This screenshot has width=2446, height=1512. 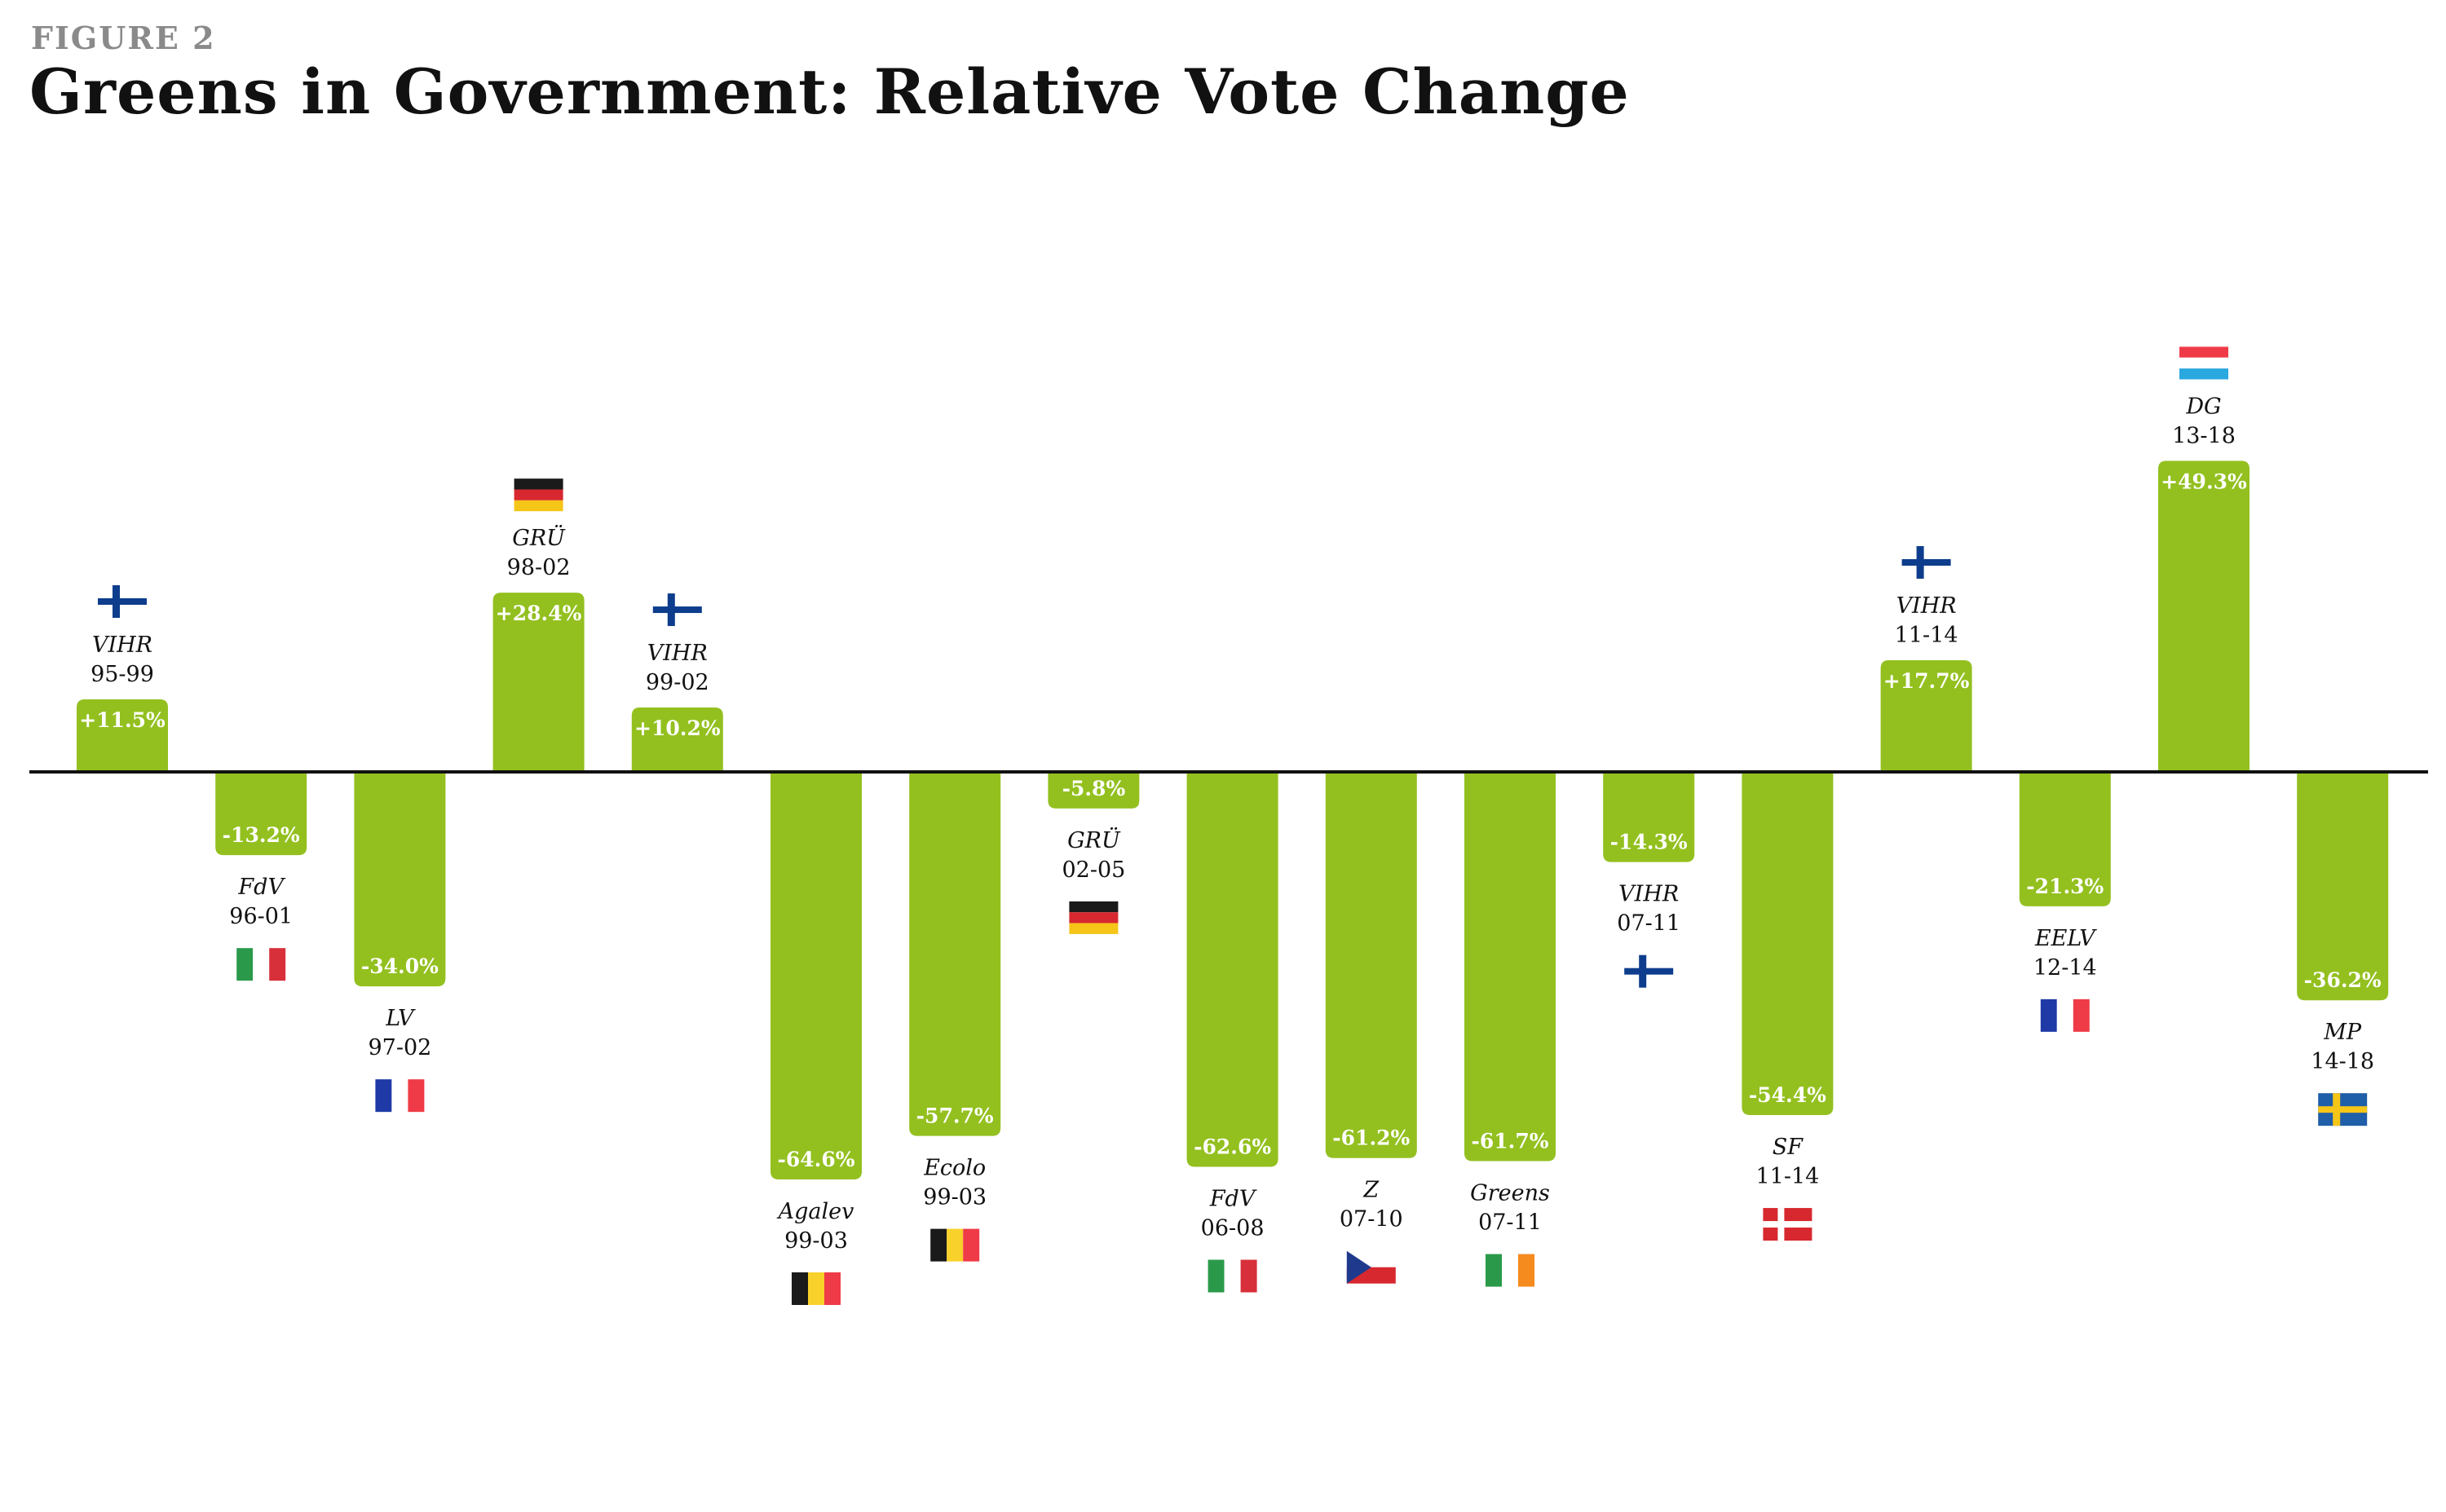 I want to click on bar-value-label: -14.3%, so click(x=1649, y=843).